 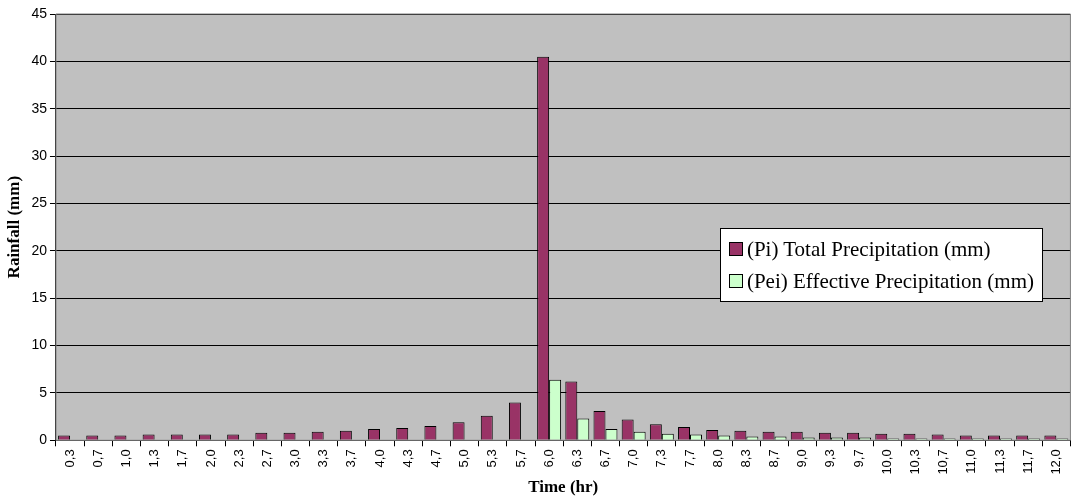 I want to click on x-tick-label: 11,7, so click(x=1027, y=461).